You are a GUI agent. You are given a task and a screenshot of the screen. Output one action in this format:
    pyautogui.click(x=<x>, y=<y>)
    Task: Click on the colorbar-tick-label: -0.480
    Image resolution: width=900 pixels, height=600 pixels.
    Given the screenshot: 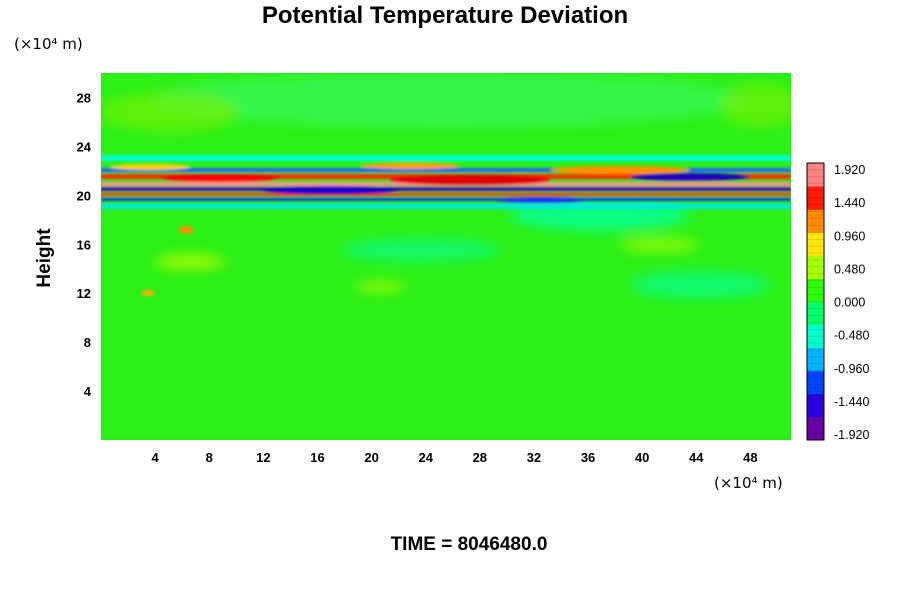 What is the action you would take?
    pyautogui.click(x=851, y=336)
    